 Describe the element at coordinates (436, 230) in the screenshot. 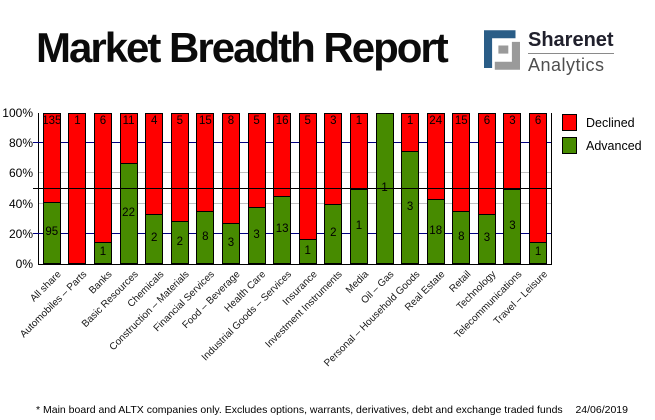

I see `advanced-count: 18` at that location.